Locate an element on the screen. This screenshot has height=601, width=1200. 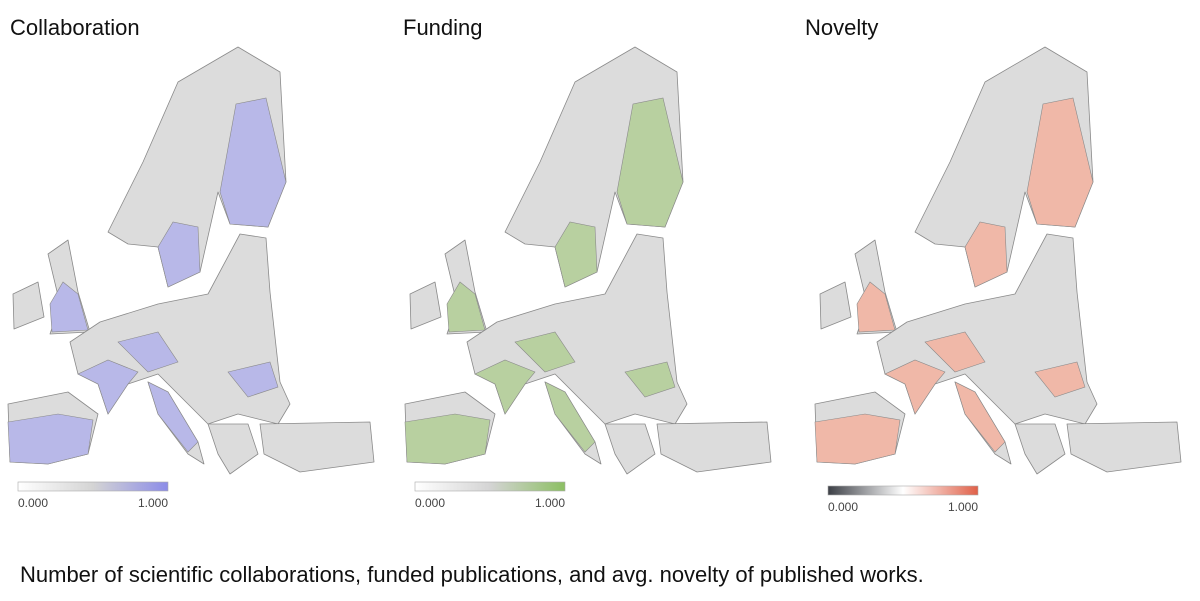
panel-title: Collaboration is located at coordinates (75, 27).